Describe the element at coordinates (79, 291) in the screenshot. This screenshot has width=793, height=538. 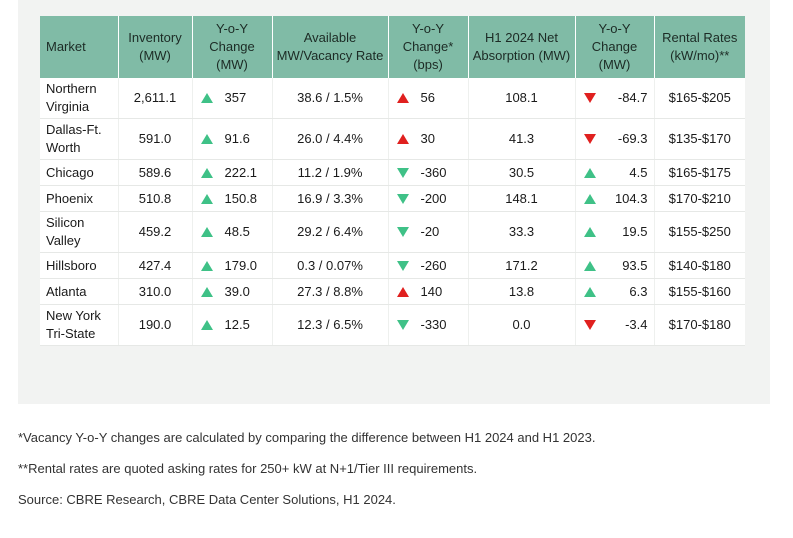
I see `cell-market: Atlanta` at that location.